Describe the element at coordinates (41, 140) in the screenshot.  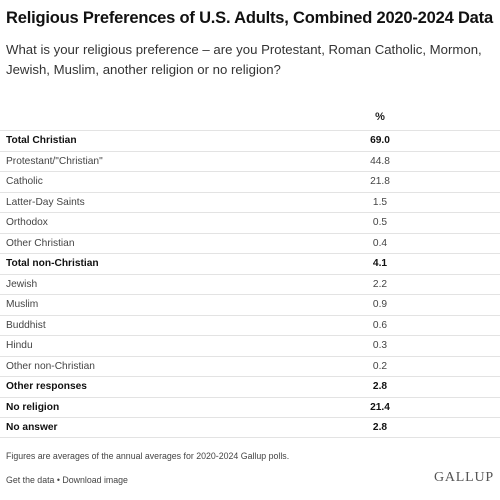
I see `row-label: Total Christian` at that location.